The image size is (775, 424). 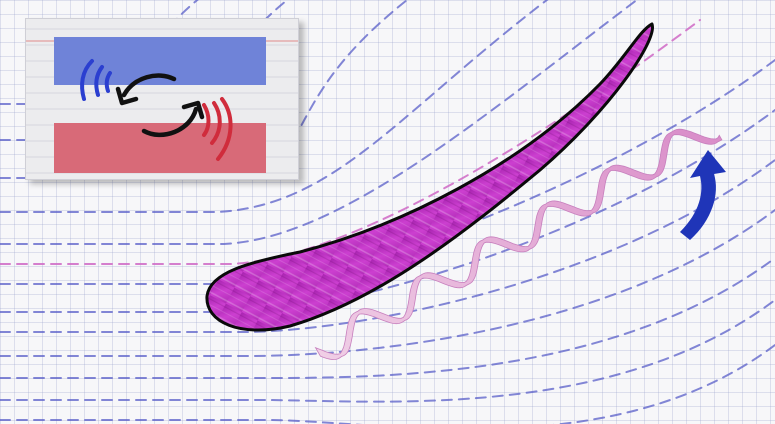 I want to click on circular-arrows-icon, so click(x=160, y=105).